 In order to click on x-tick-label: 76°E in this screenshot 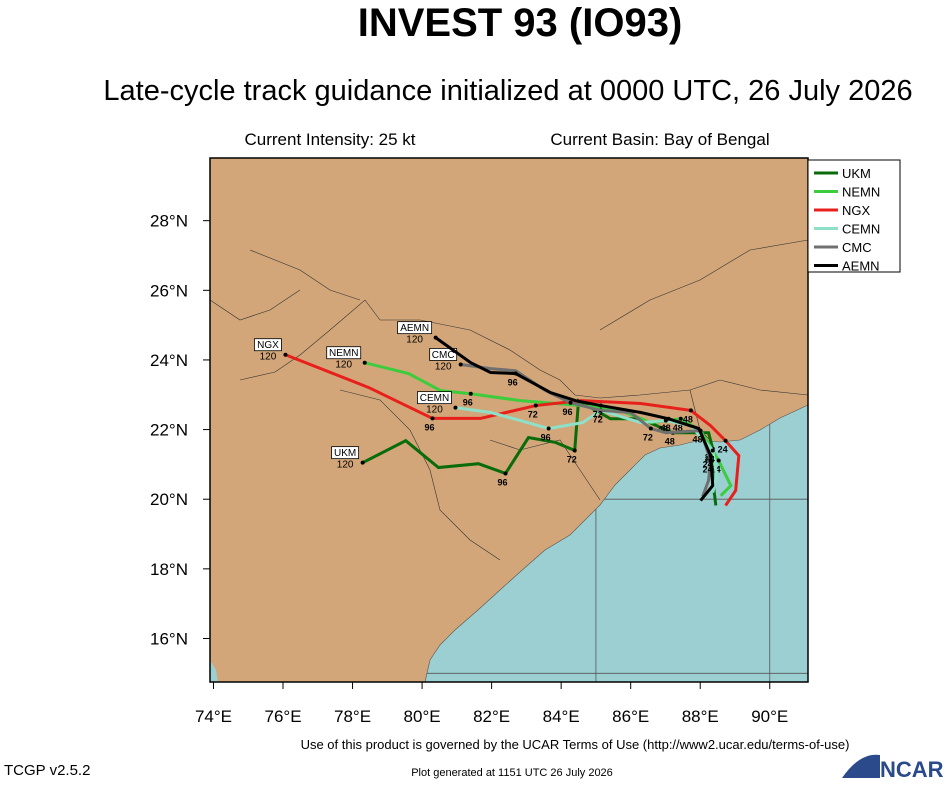, I will do `click(282, 716)`.